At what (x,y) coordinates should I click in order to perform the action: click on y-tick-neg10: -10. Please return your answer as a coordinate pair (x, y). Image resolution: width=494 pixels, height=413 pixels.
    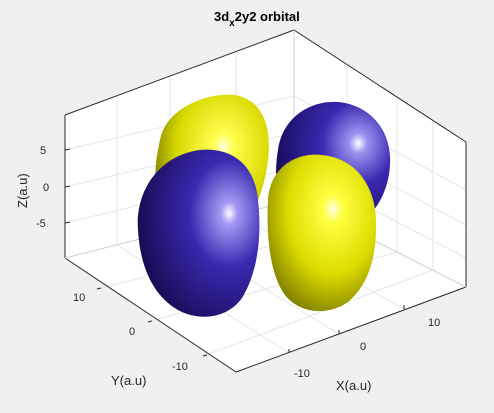
    Looking at the image, I should click on (180, 367).